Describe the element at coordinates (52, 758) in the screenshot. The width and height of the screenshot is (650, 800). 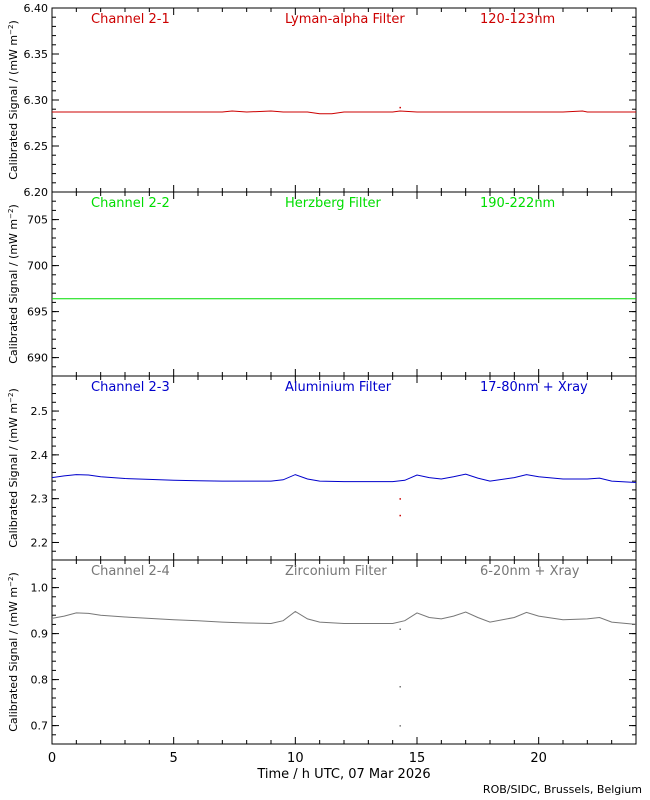
I see `x-tick-label: 0` at that location.